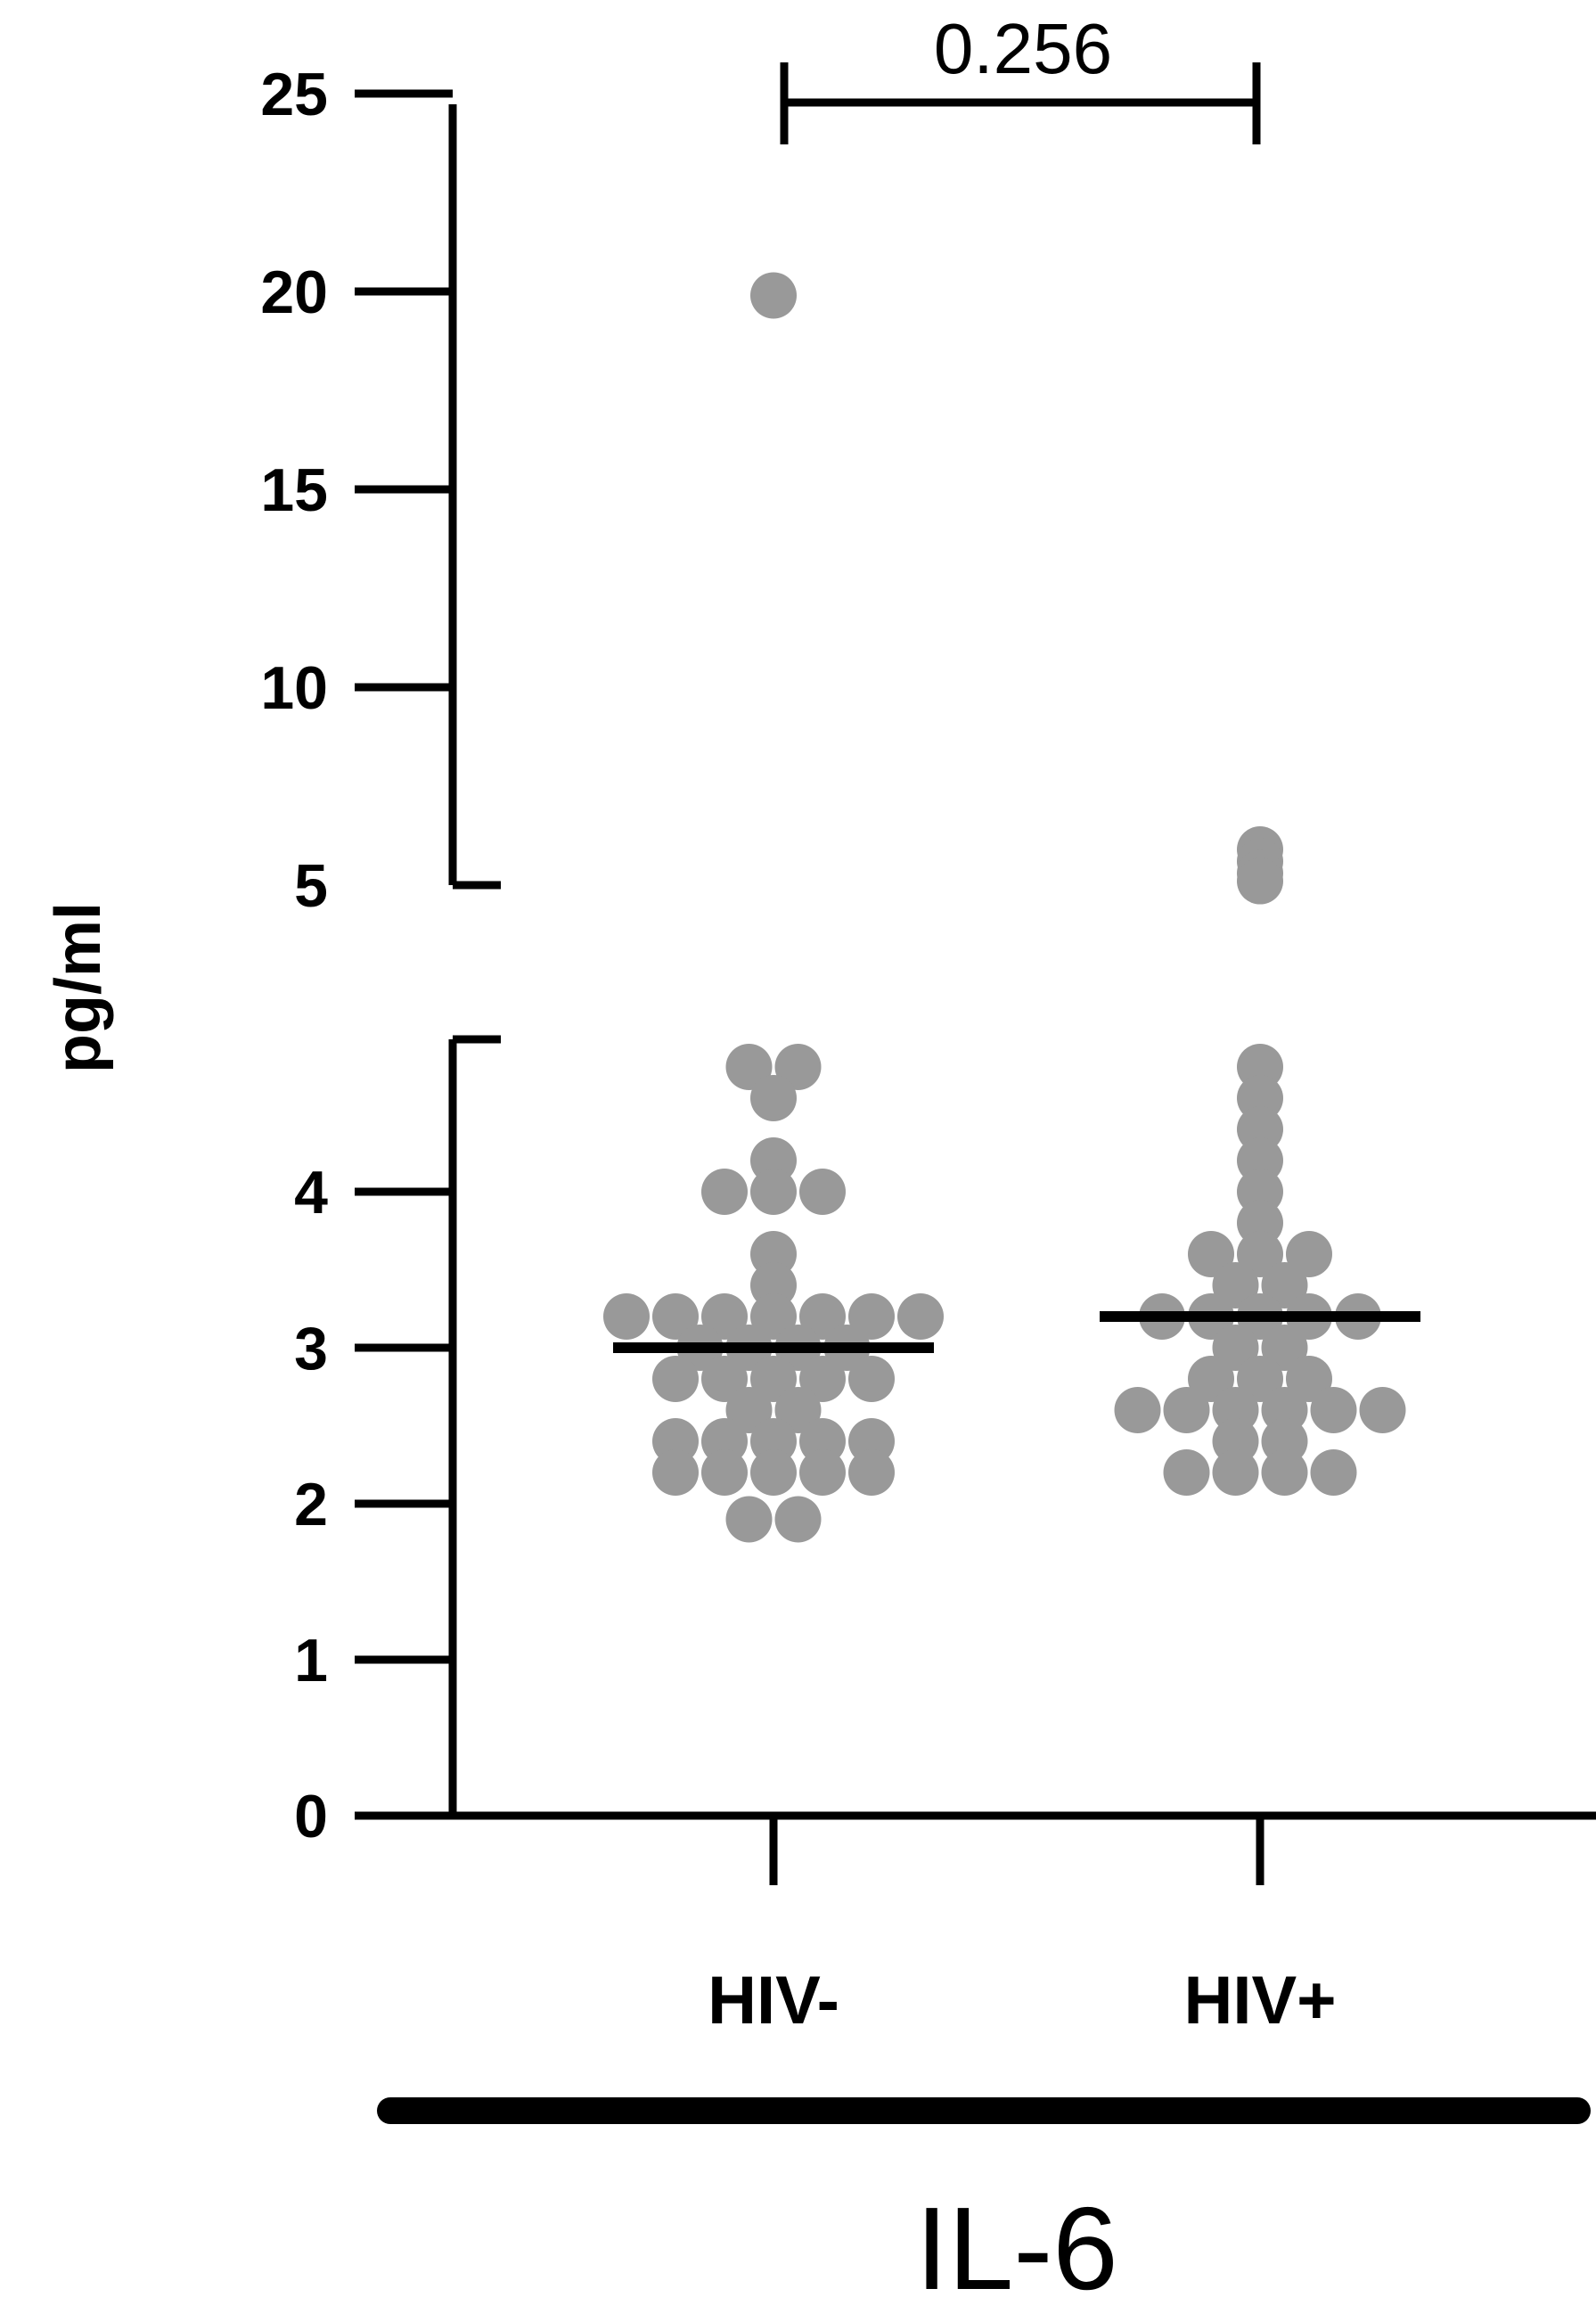  I want to click on y-tick-15-label: 15, so click(294, 490).